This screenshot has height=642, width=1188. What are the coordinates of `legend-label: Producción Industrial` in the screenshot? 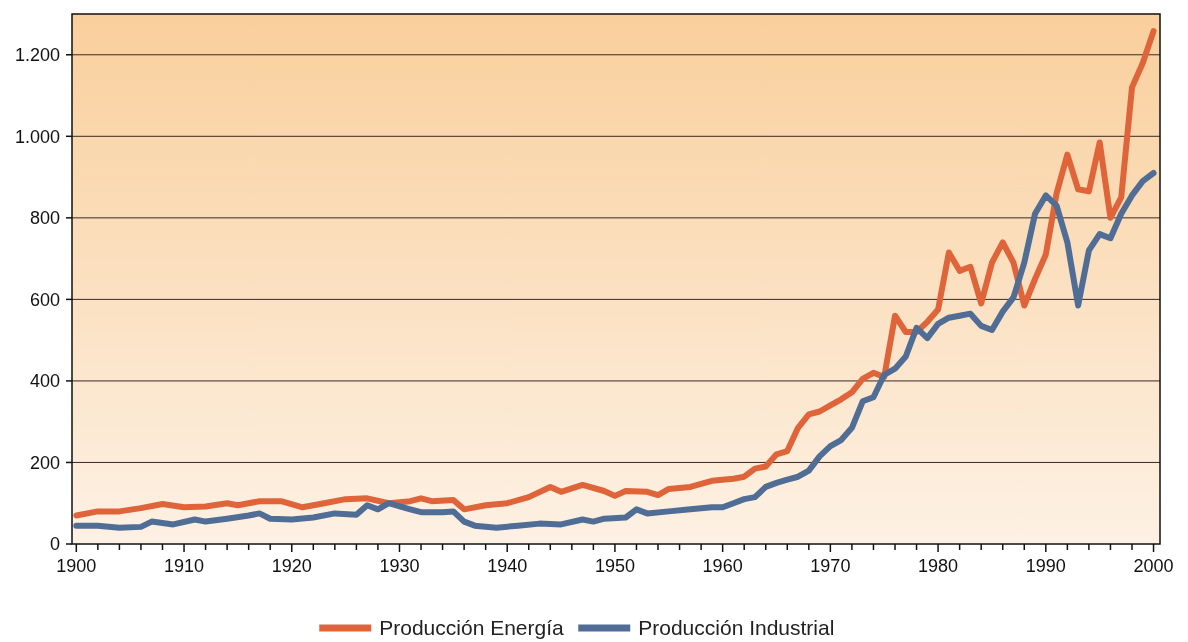 It's located at (736, 628).